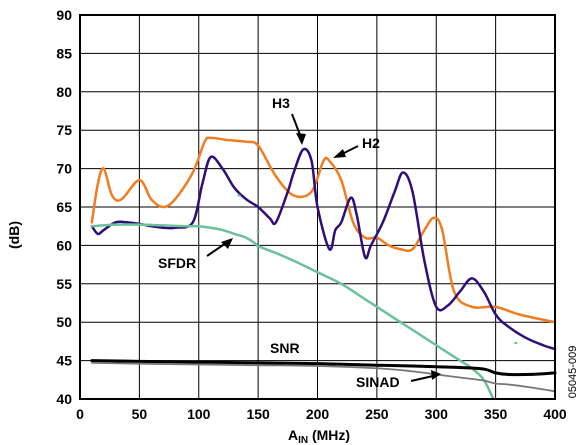 This screenshot has width=584, height=445. Describe the element at coordinates (64, 207) in the screenshot. I see `y-tick-label: 65` at that location.